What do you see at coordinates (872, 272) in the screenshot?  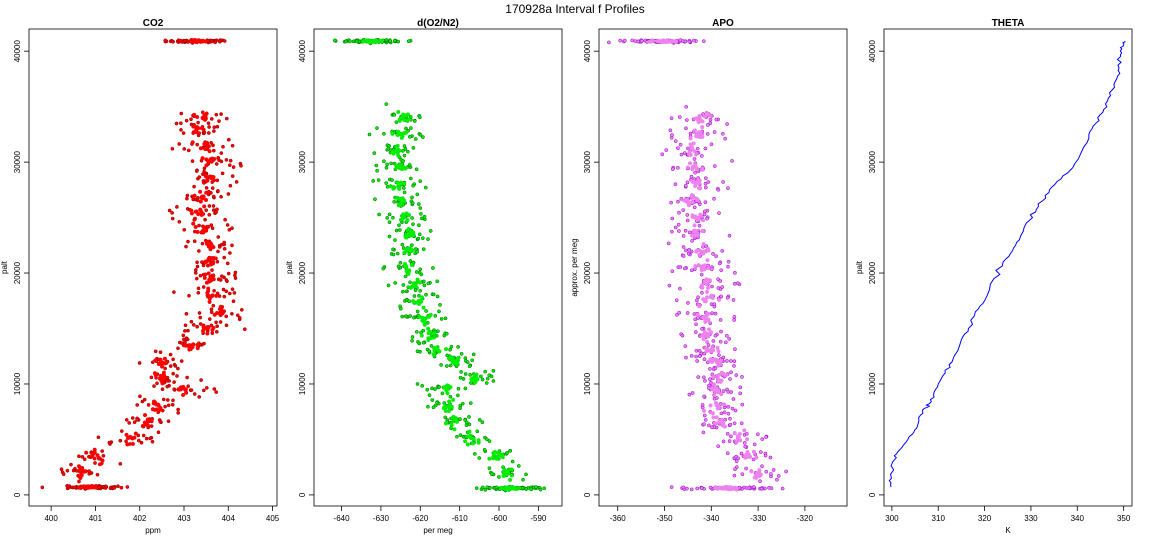 I see `y-tick-label: 20000` at bounding box center [872, 272].